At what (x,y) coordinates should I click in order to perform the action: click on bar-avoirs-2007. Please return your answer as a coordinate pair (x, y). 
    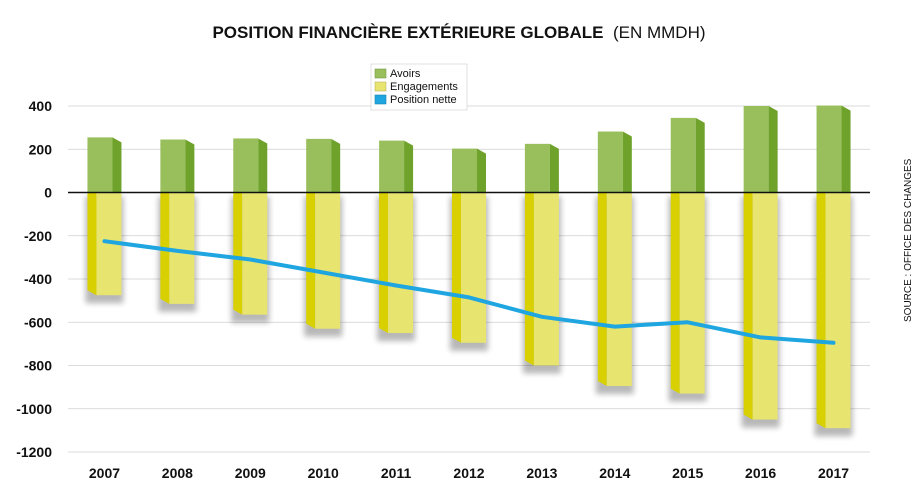
    Looking at the image, I should click on (104, 165).